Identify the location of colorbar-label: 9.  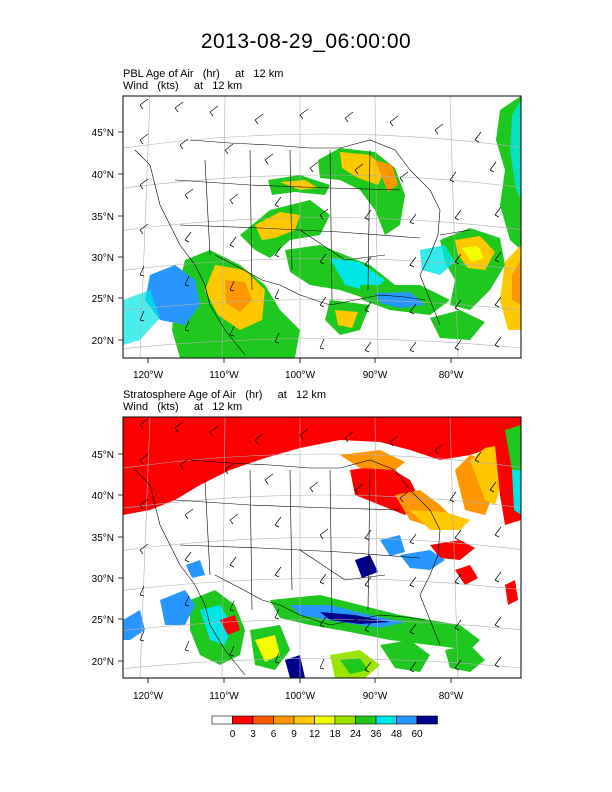
(294, 734).